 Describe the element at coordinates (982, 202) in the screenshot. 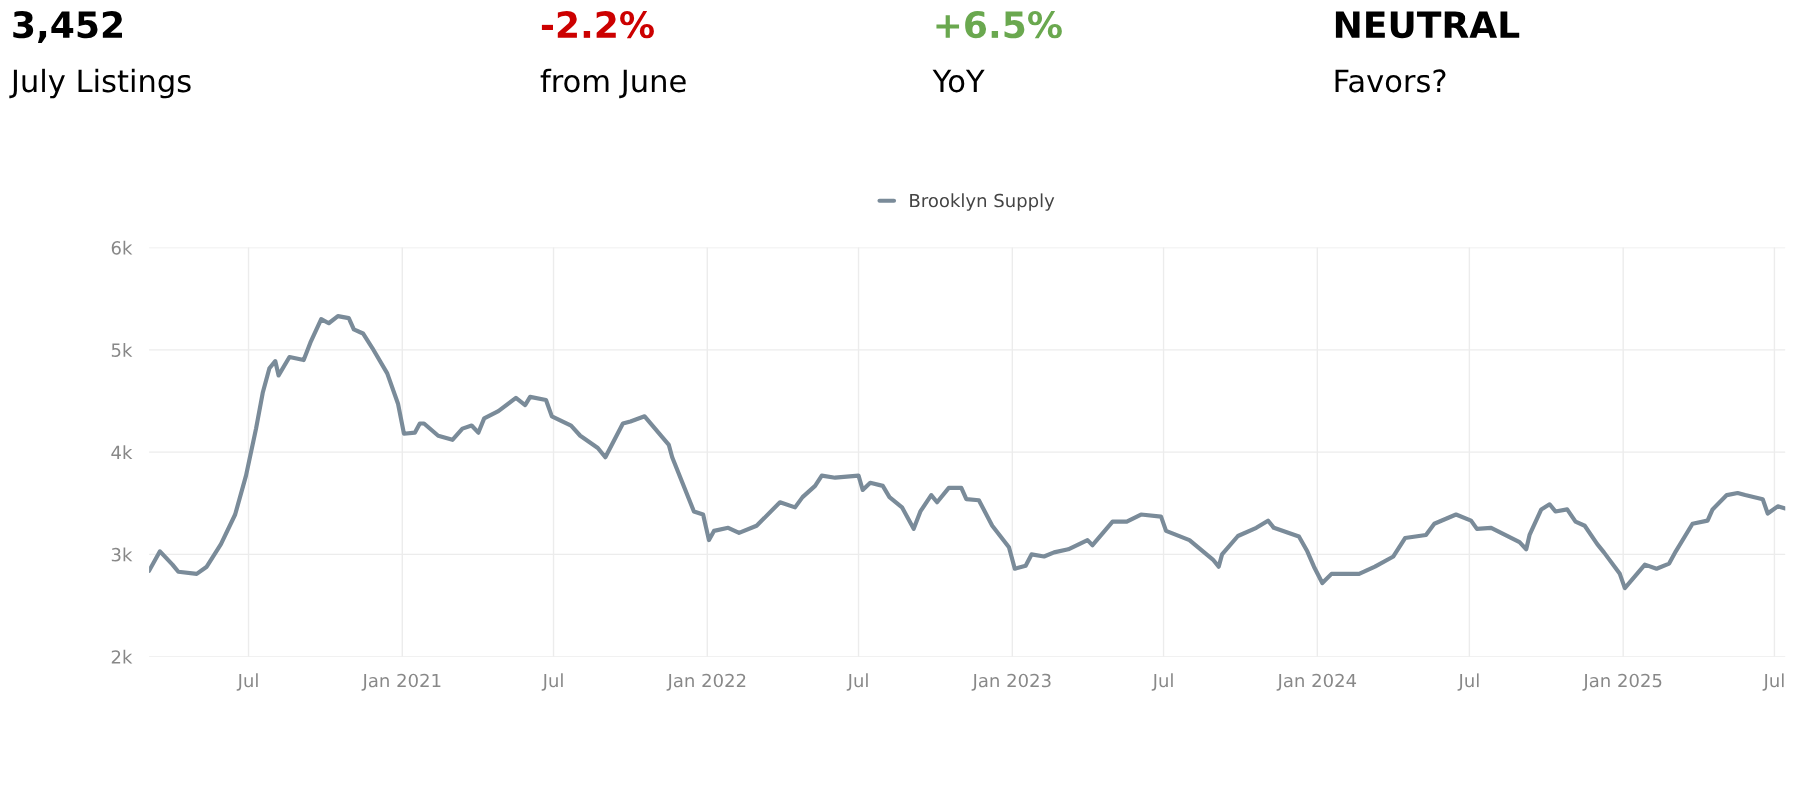

I see `legend-label: Brooklyn Supply` at that location.